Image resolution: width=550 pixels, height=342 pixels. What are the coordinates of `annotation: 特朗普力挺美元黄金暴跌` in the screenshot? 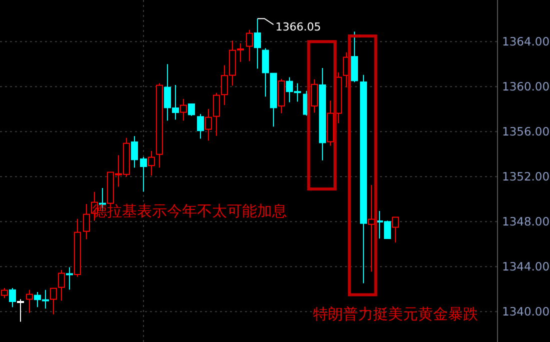 It's located at (395, 314).